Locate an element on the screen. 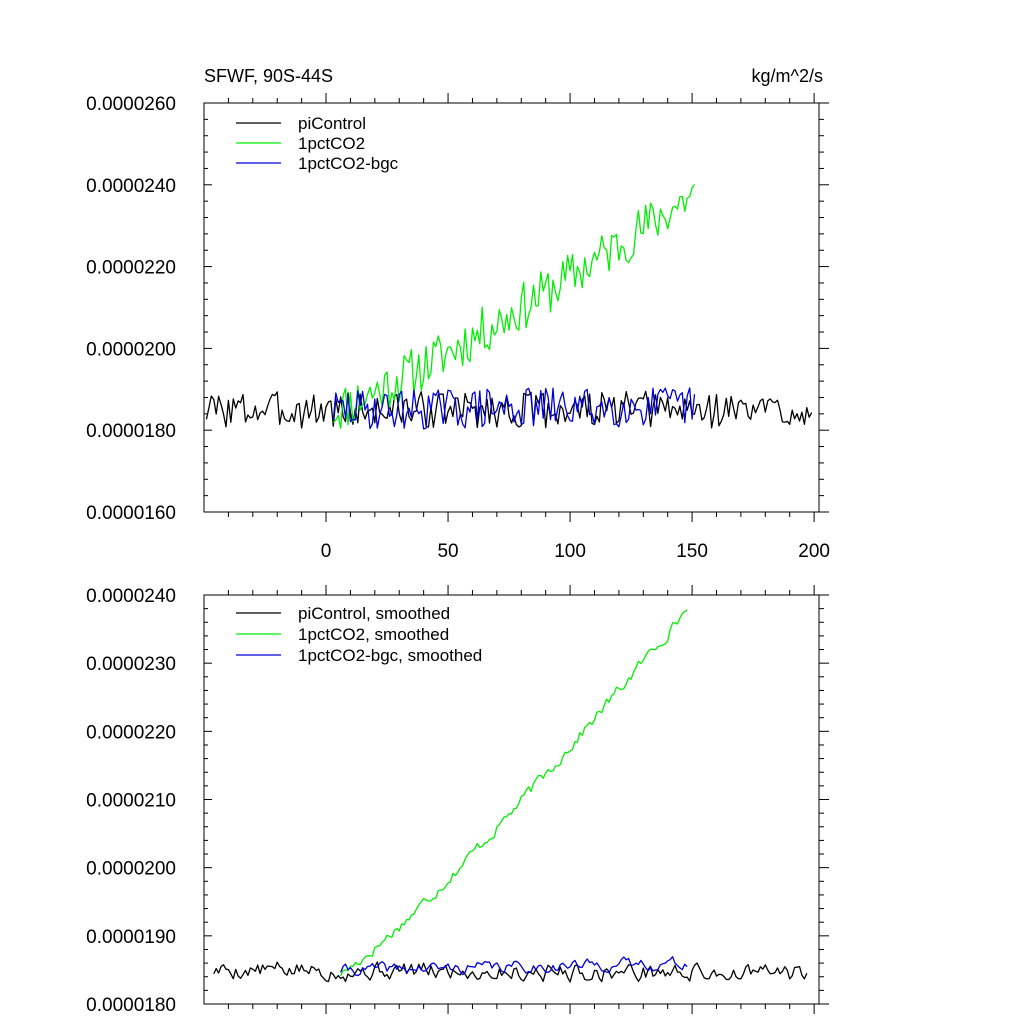 Image resolution: width=1024 pixels, height=1024 pixels. y-tick-label: 0.0000210 is located at coordinates (131, 801).